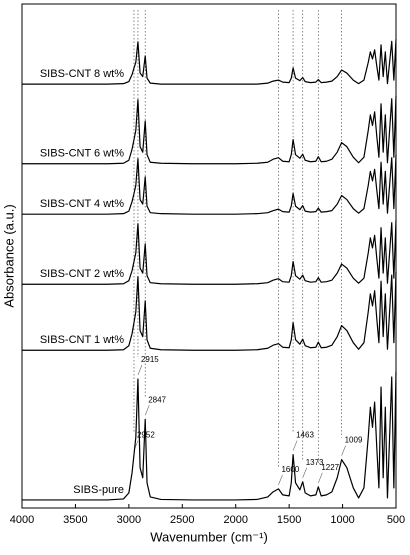 This screenshot has width=410, height=555. I want to click on x-tick-label: 500, so click(396, 520).